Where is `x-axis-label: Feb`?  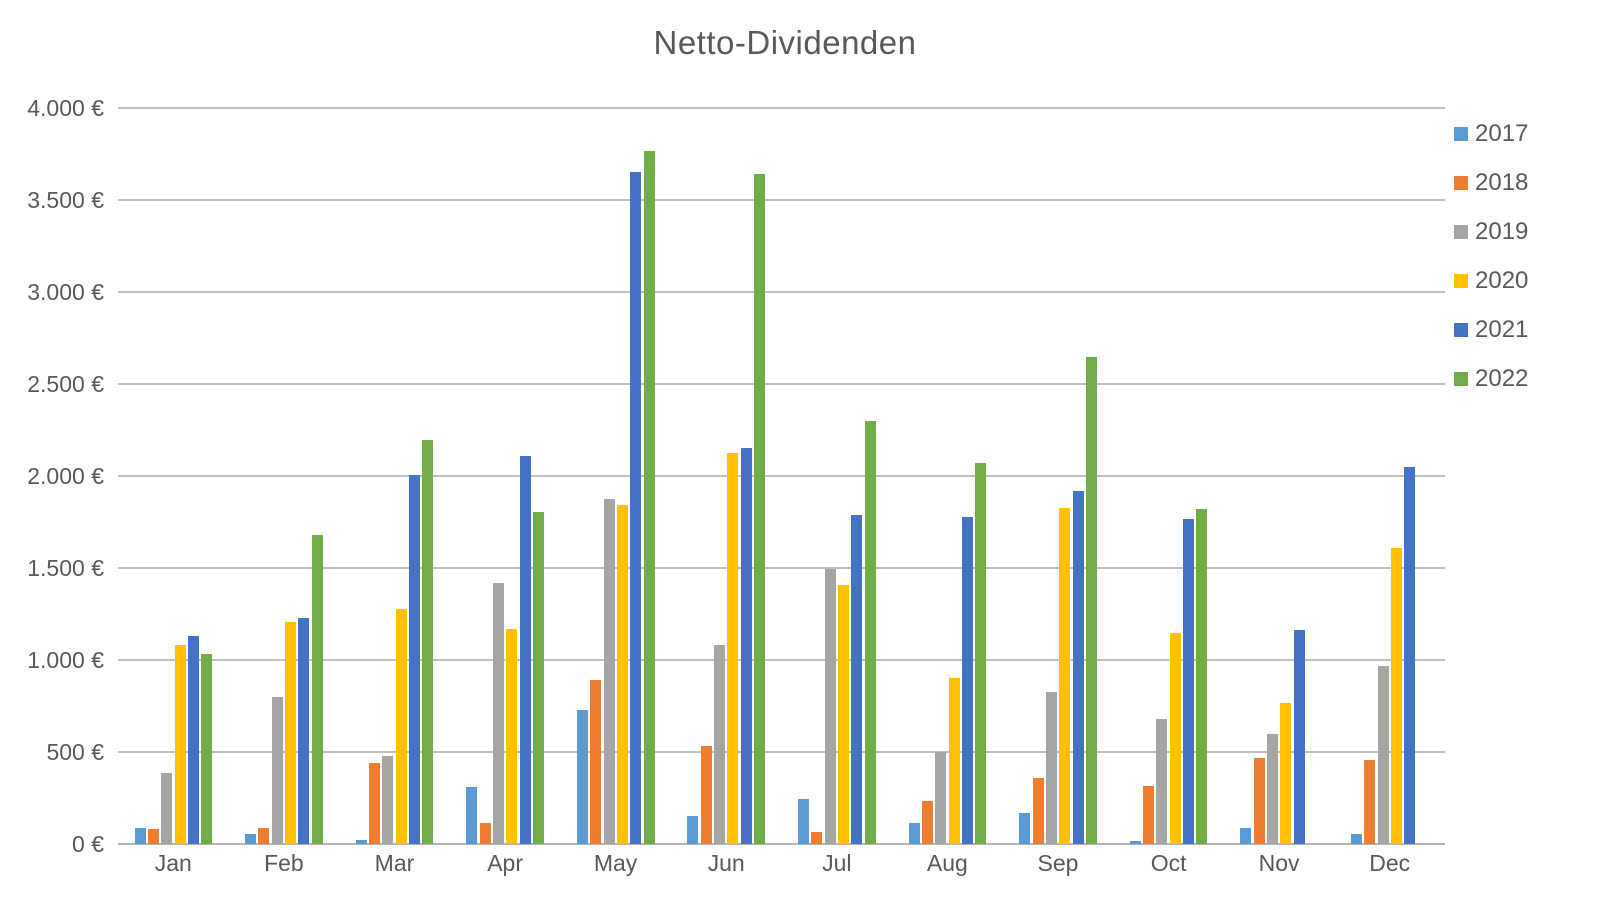
x-axis-label: Feb is located at coordinates (284, 863).